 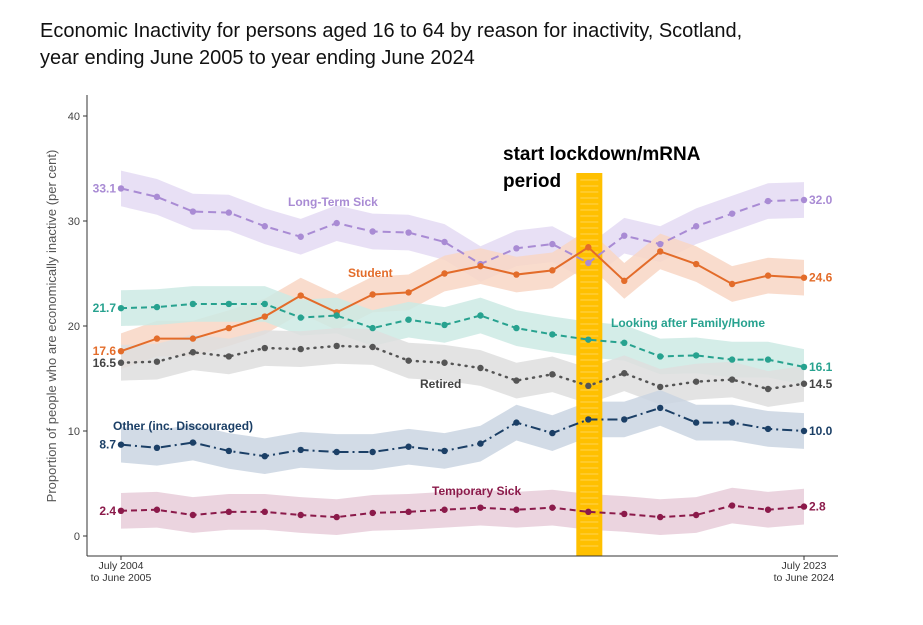 I want to click on y-tick-label: 0, so click(x=77, y=537).